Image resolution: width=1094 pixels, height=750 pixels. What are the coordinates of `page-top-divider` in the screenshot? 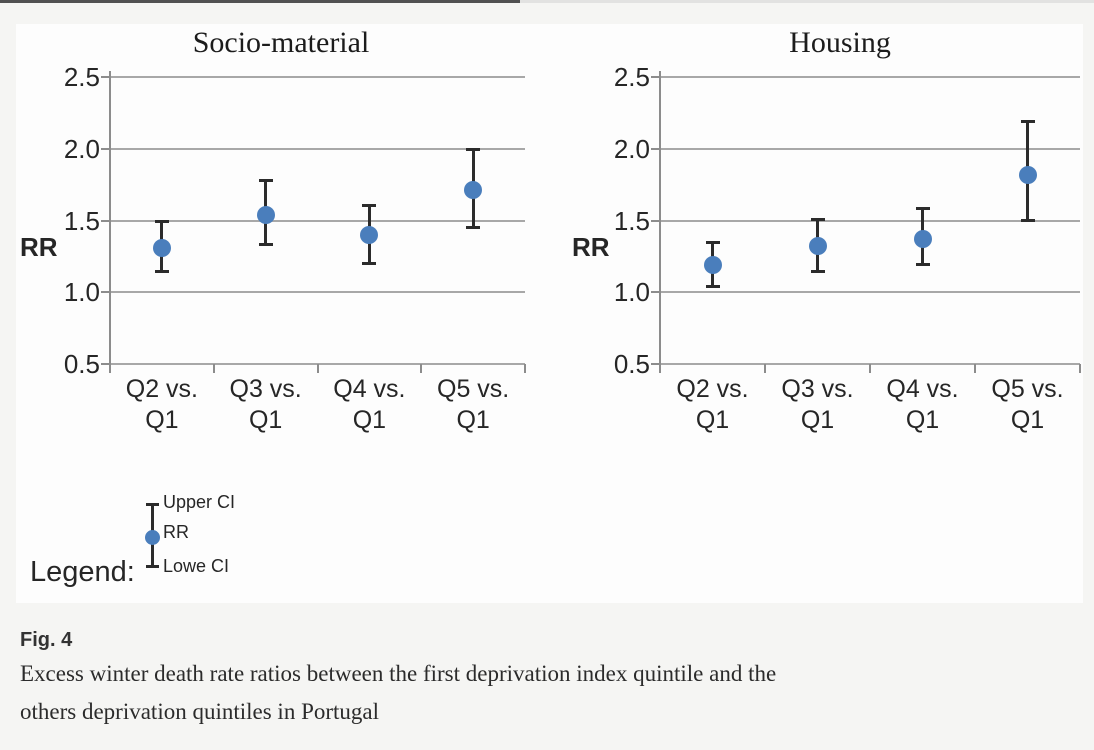 It's located at (547, 1).